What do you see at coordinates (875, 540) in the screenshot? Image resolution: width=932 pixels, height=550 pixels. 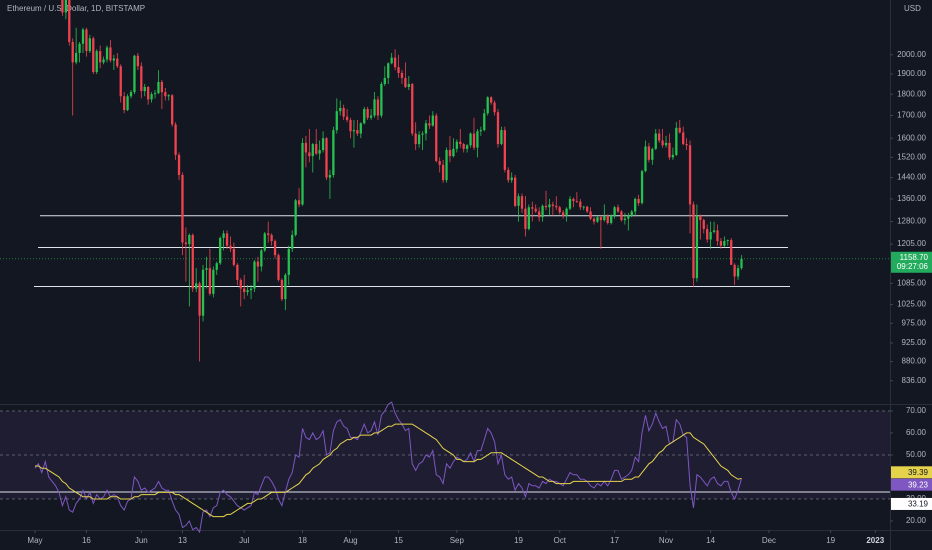 I see `x-tick-label: 2023` at bounding box center [875, 540].